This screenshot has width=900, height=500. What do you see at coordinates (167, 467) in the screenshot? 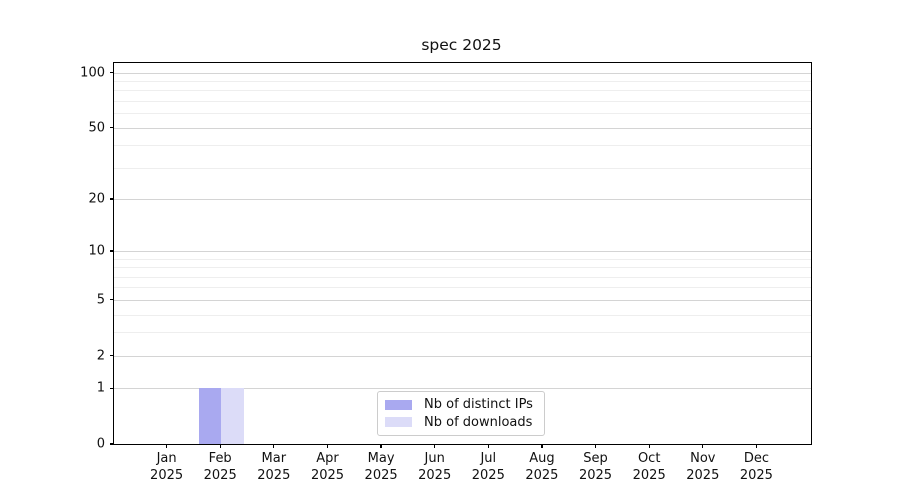
I see `x-axis-tick-label: Jan 2025` at bounding box center [167, 467].